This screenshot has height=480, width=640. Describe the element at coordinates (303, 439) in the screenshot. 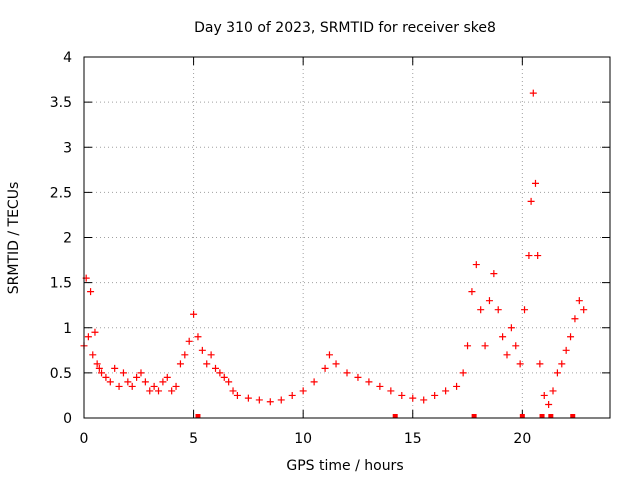

I see `x-tick-label: 10` at that location.